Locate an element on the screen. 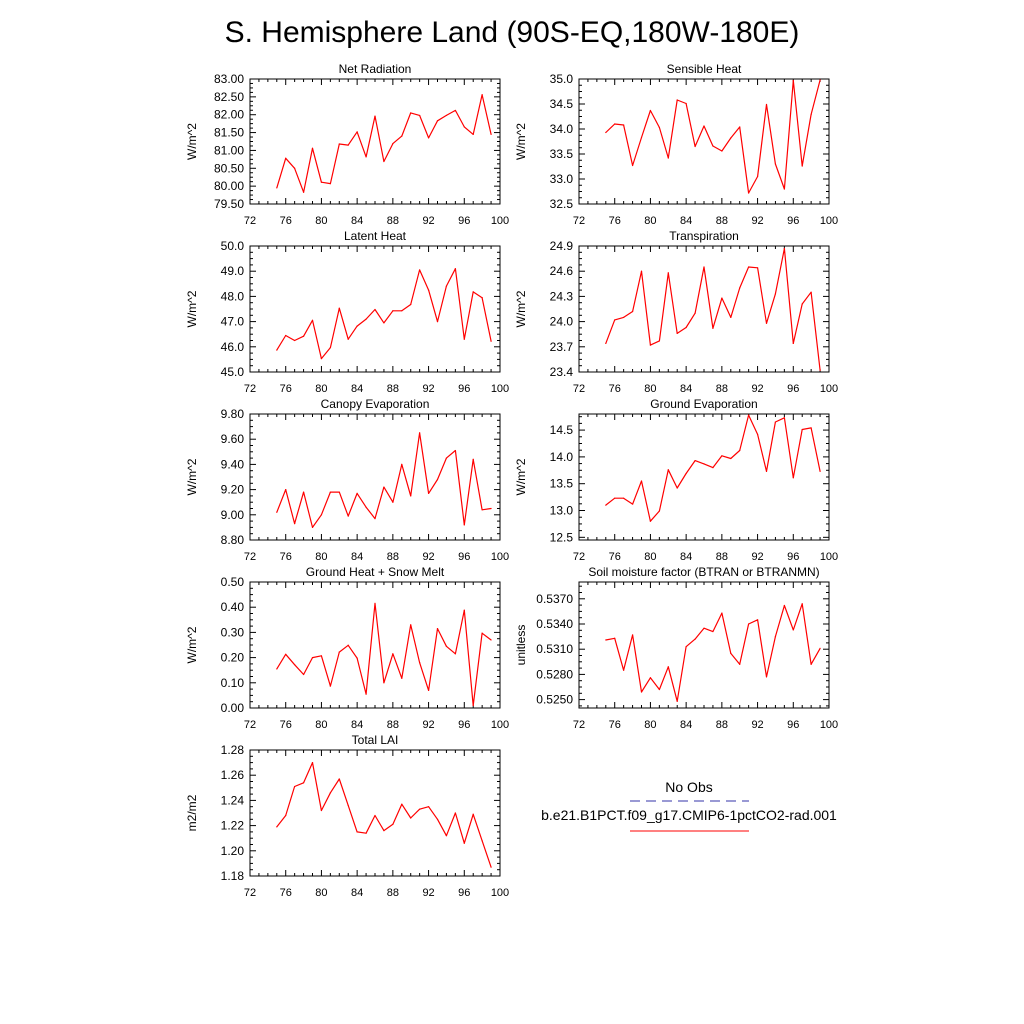 Image resolution: width=1024 pixels, height=1024 pixels. y-axis-label: W/m^2 is located at coordinates (192, 308).